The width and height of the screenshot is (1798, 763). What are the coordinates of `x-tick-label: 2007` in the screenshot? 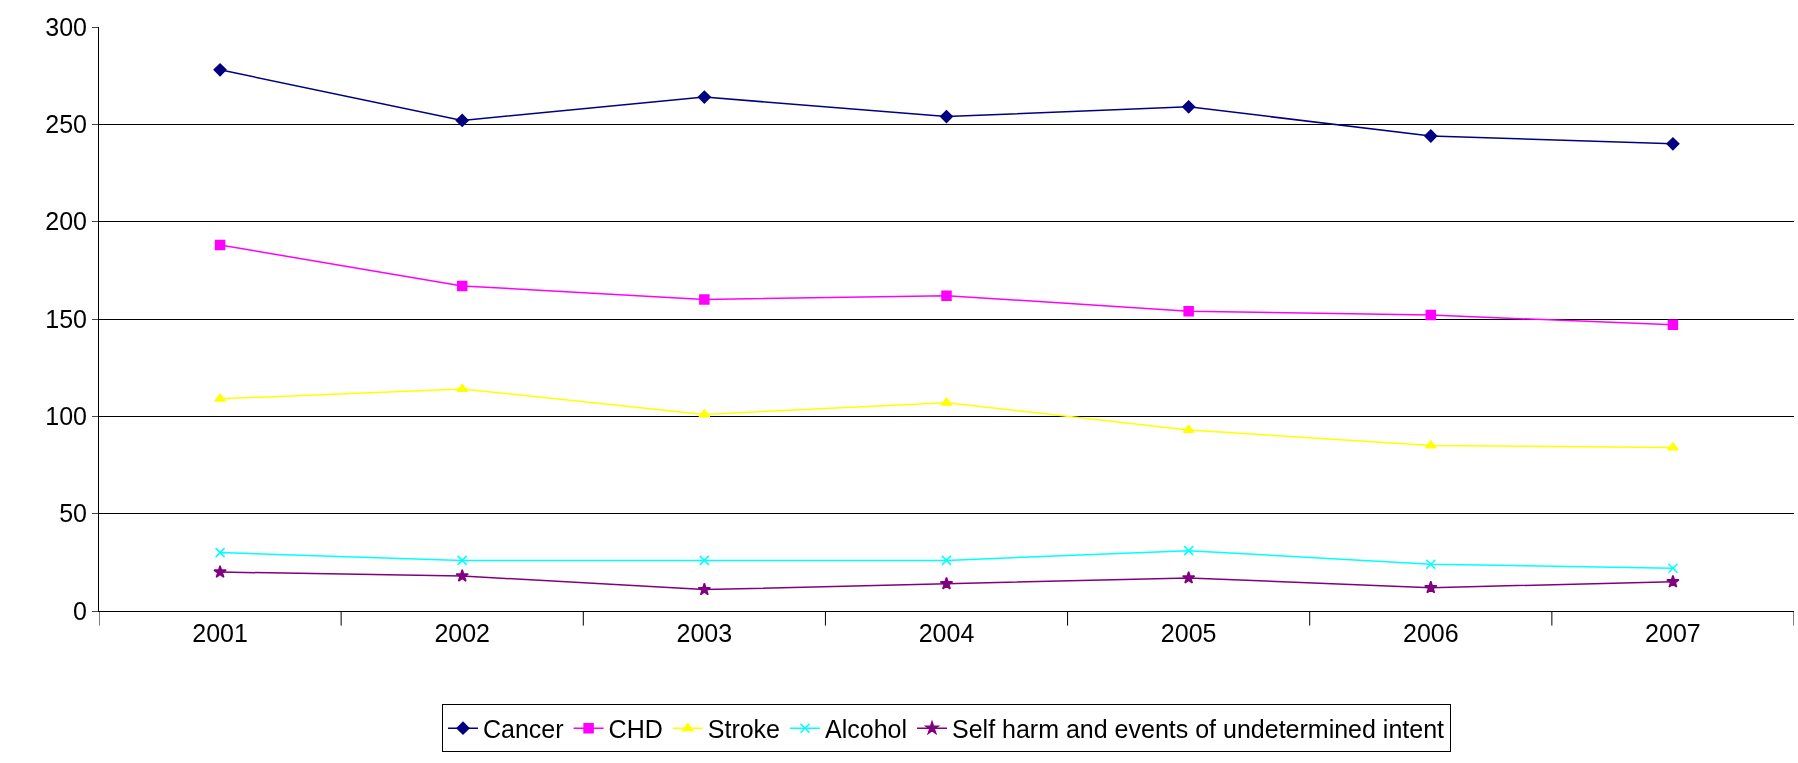 It's located at (1673, 633).